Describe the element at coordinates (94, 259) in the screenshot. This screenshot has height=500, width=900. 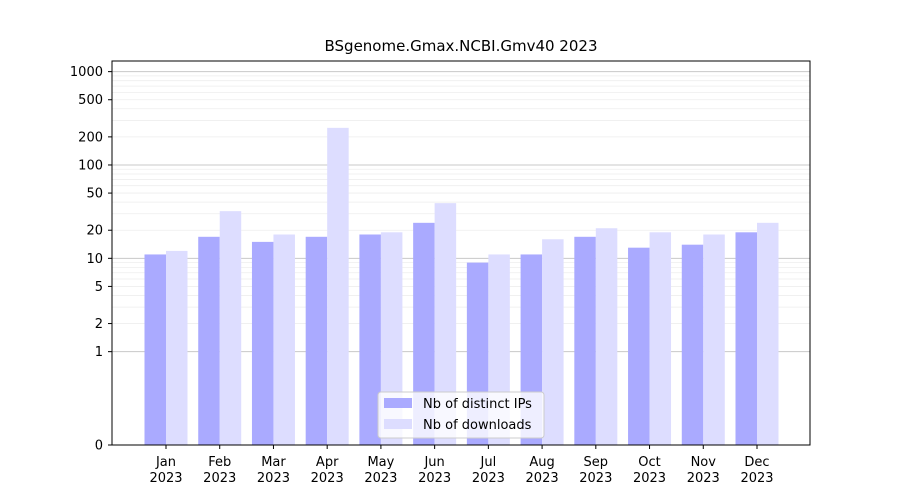
I see `y-tick-label: 10` at that location.